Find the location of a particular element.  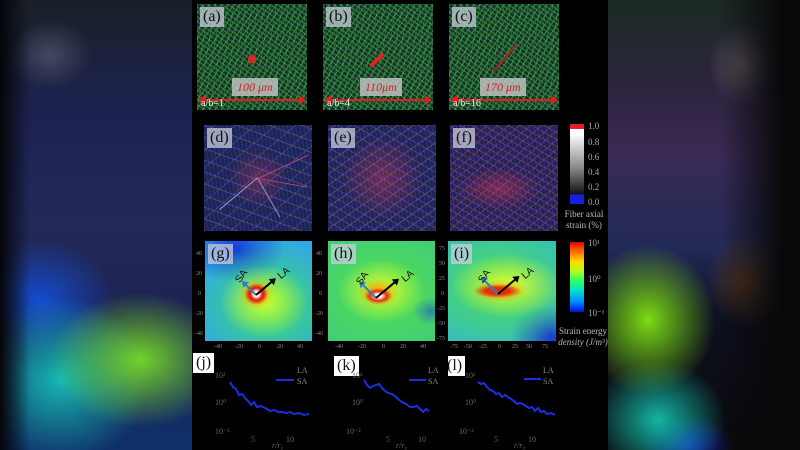

colorbar-tick: 0.4 is located at coordinates (594, 172).